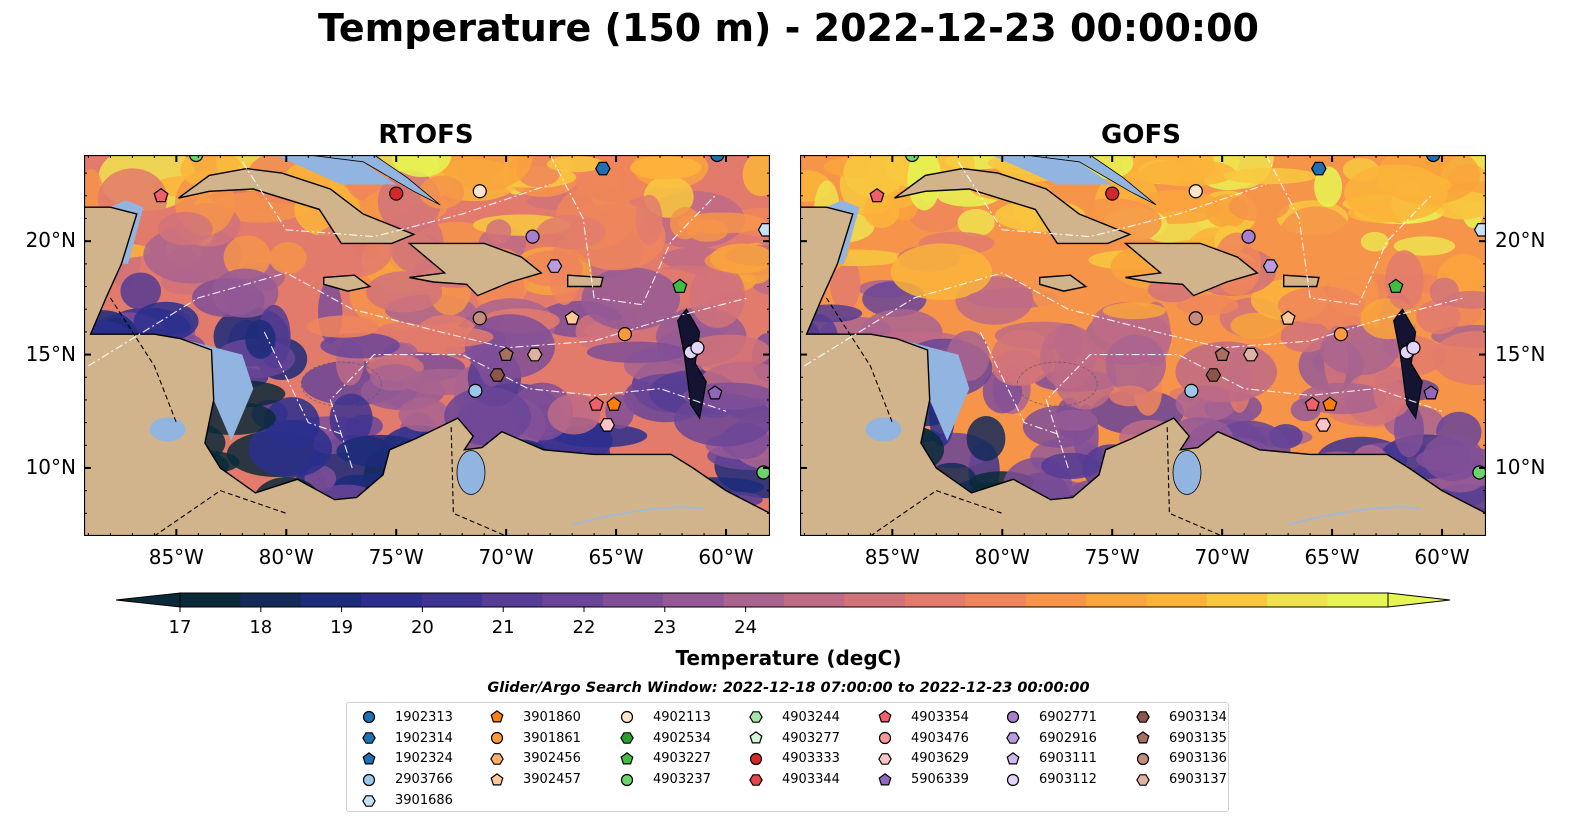 Image resolution: width=1577 pixels, height=826 pixels. I want to click on legend-label: 4902113, so click(682, 717).